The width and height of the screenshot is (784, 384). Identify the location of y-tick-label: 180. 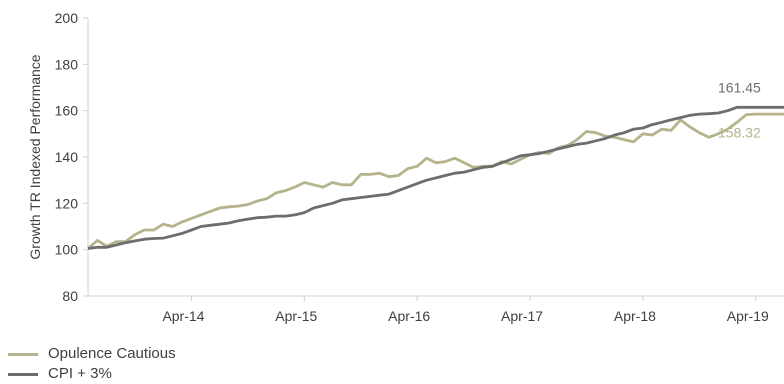
(67, 64).